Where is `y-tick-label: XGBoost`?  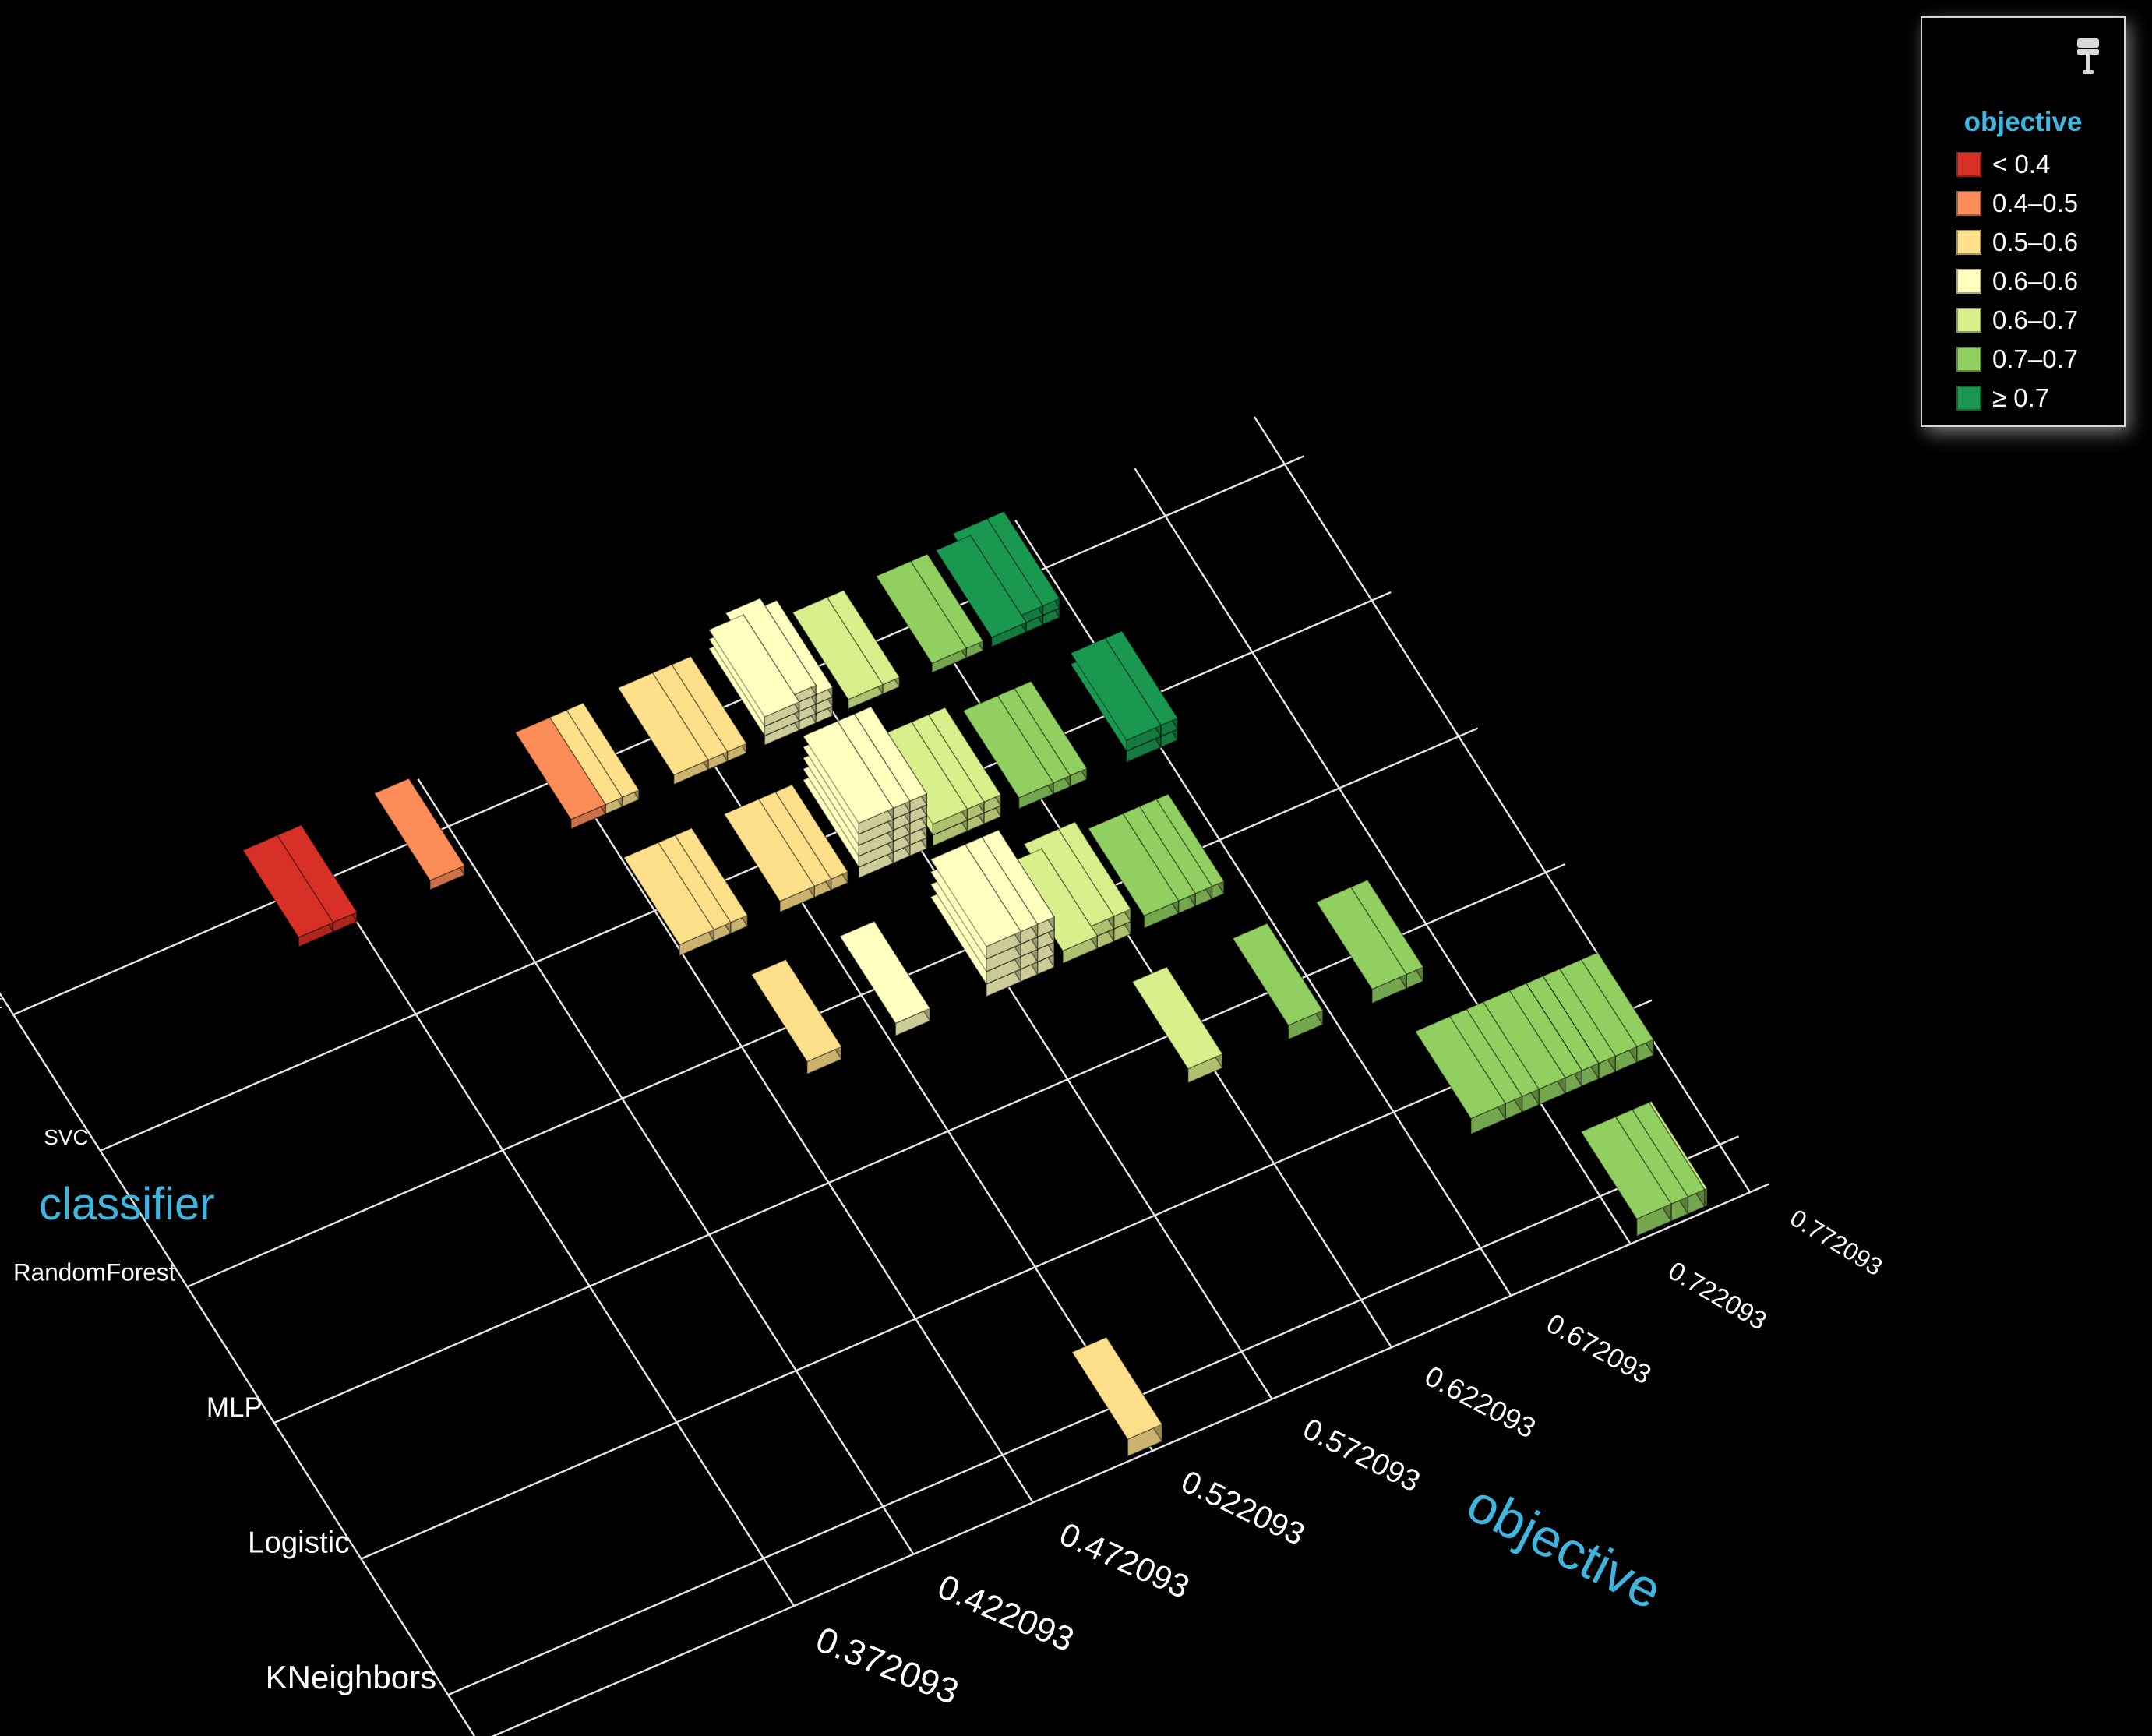 y-tick-label: XGBoost is located at coordinates (1, 1002).